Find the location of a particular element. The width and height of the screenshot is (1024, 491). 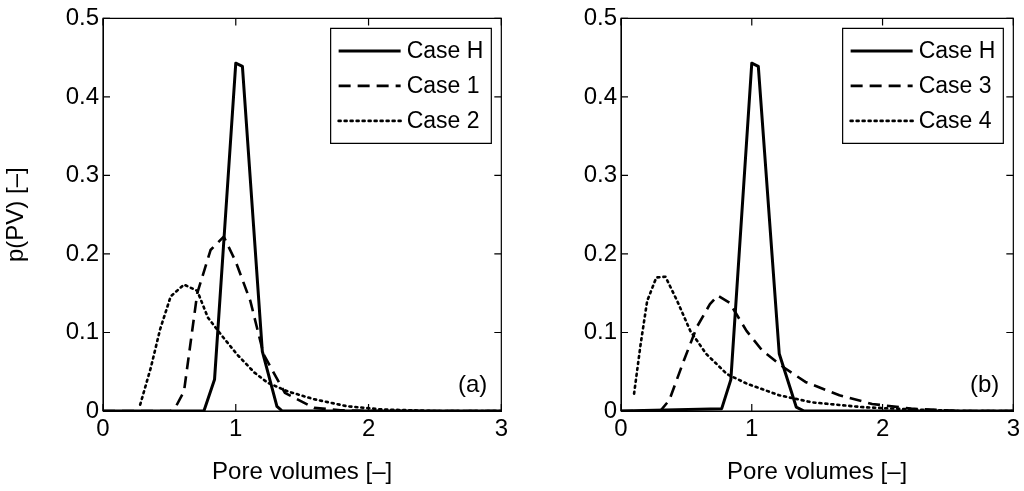

y-axis-title: p(PV) [–] is located at coordinates (15, 215).